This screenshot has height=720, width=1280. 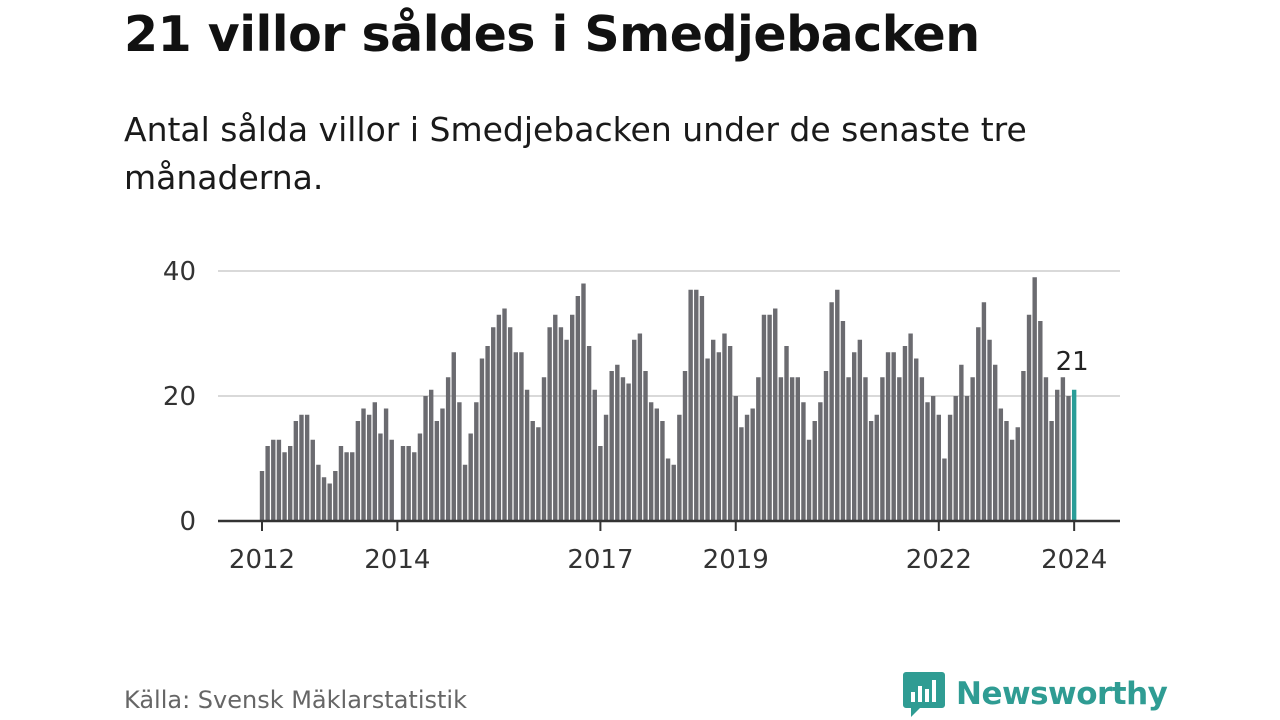 I want to click on data-label-last: 21, so click(x=1072, y=362).